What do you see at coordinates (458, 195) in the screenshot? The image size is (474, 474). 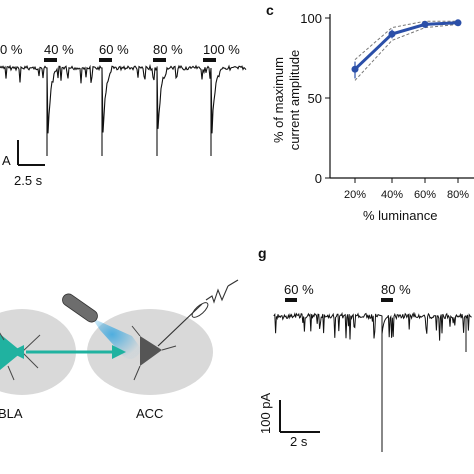 I see `x-tick-label: 80%` at bounding box center [458, 195].